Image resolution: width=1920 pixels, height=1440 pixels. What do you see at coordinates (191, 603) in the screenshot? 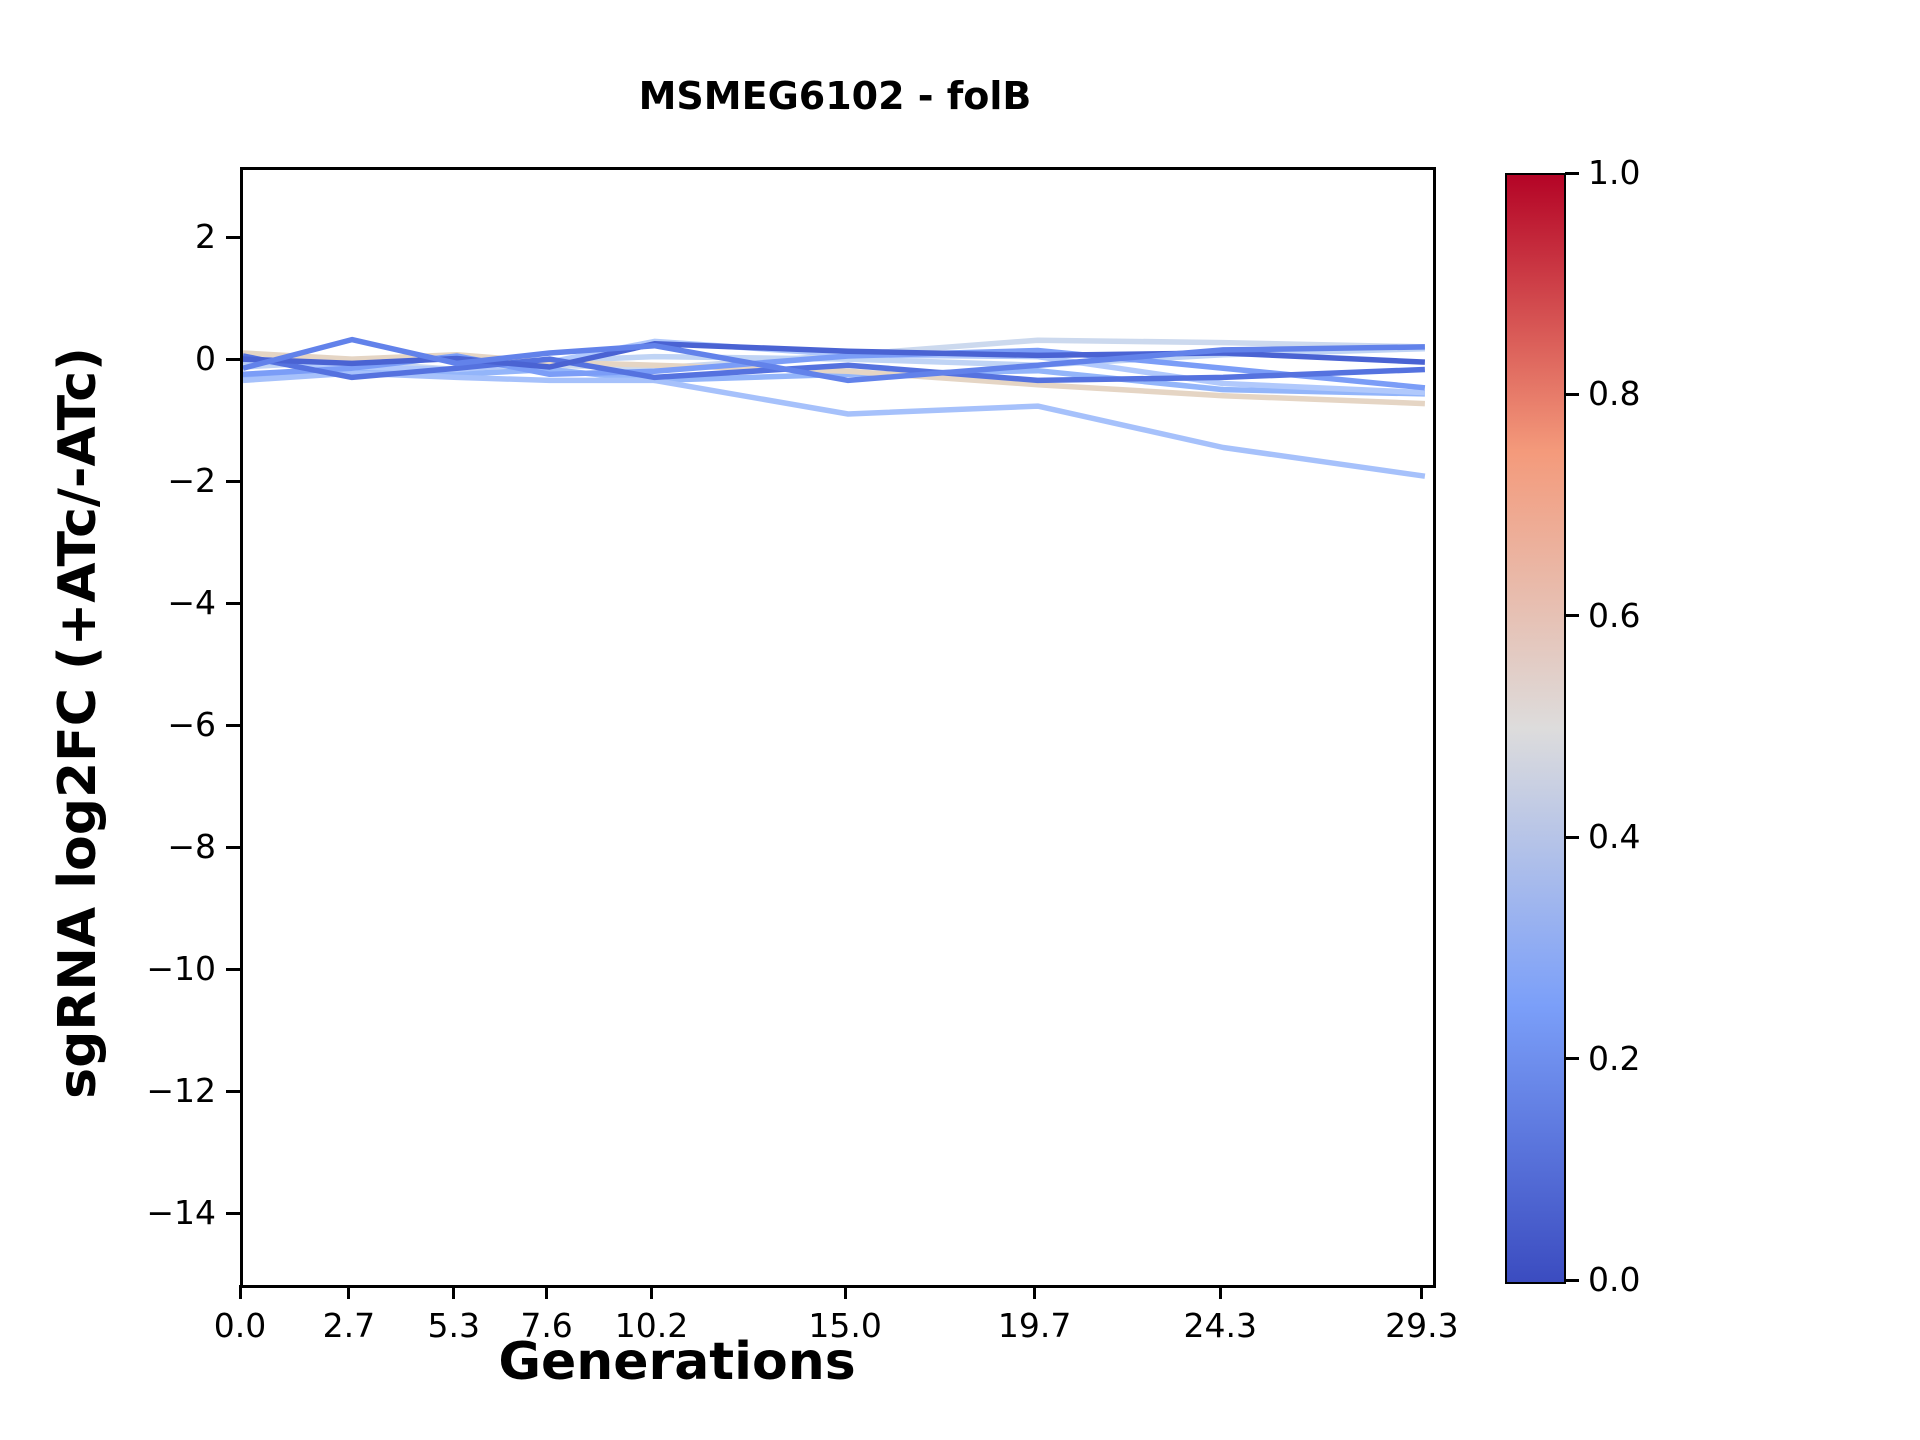
I see `y-tick-label: −4` at bounding box center [191, 603].